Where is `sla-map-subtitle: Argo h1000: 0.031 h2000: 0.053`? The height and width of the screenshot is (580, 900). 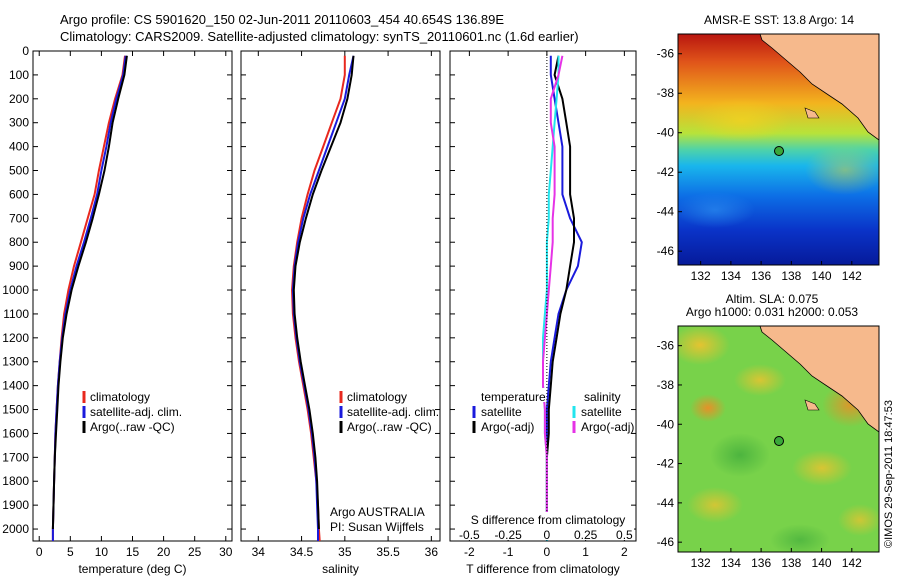
sla-map-subtitle: Argo h1000: 0.031 h2000: 0.053 is located at coordinates (772, 312).